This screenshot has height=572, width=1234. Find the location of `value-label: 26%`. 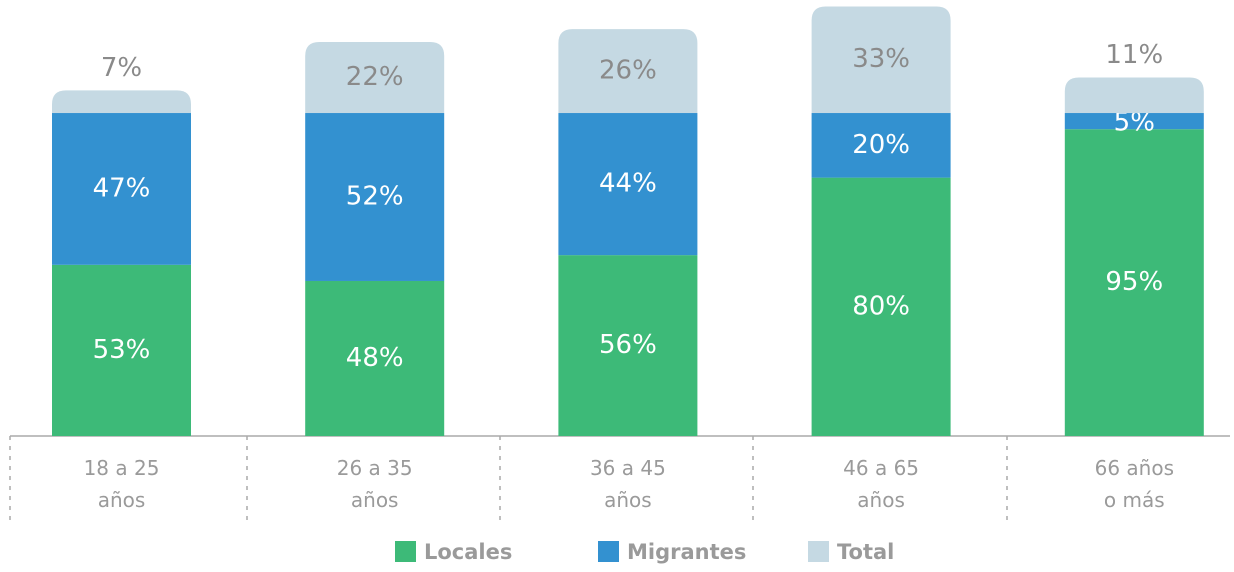

value-label: 26% is located at coordinates (628, 71).